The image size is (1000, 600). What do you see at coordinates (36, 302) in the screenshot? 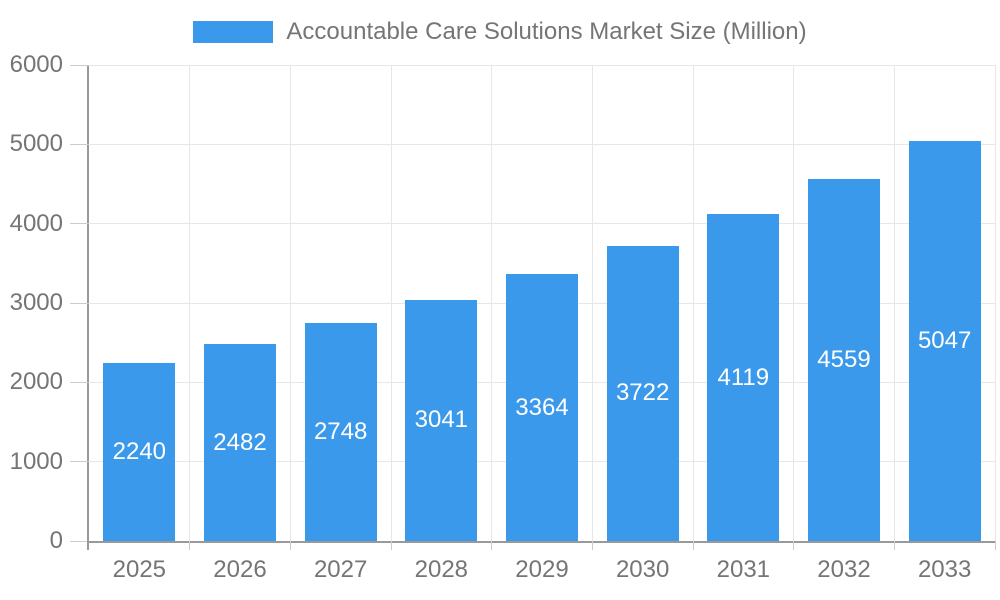
I see `y-tick-label: 3000` at bounding box center [36, 302].